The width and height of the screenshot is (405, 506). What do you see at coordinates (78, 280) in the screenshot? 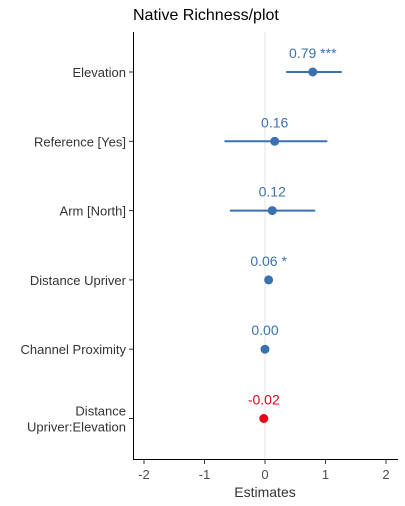
I see `y-tick-label: Distance Upriver` at bounding box center [78, 280].